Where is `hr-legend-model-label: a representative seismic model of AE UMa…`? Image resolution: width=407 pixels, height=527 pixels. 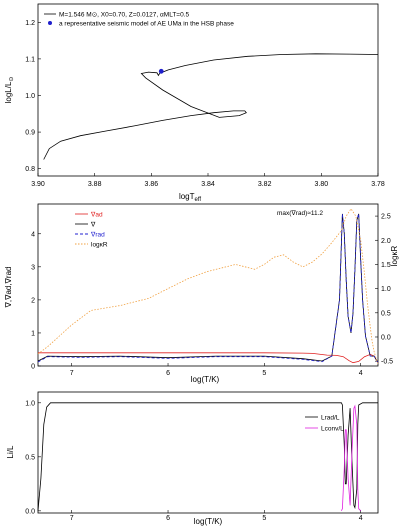 hr-legend-model-label: a representative seismic model of AE UMa… is located at coordinates (146, 24).